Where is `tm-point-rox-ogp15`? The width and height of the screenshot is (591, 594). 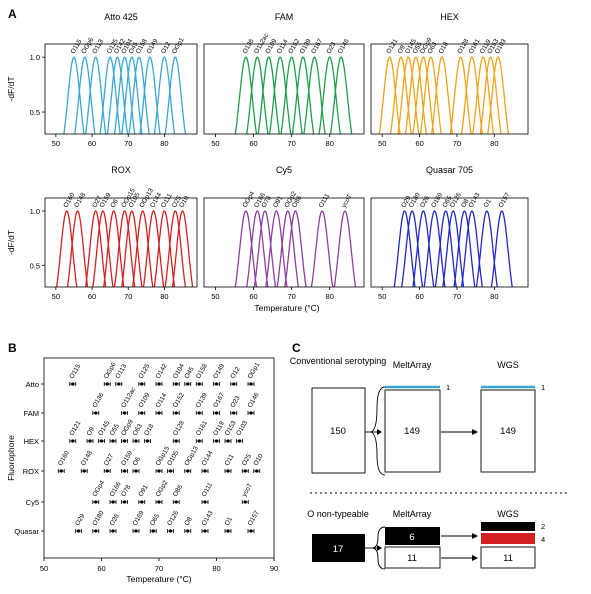 tm-point-rox-ogp15 is located at coordinates (159, 471).